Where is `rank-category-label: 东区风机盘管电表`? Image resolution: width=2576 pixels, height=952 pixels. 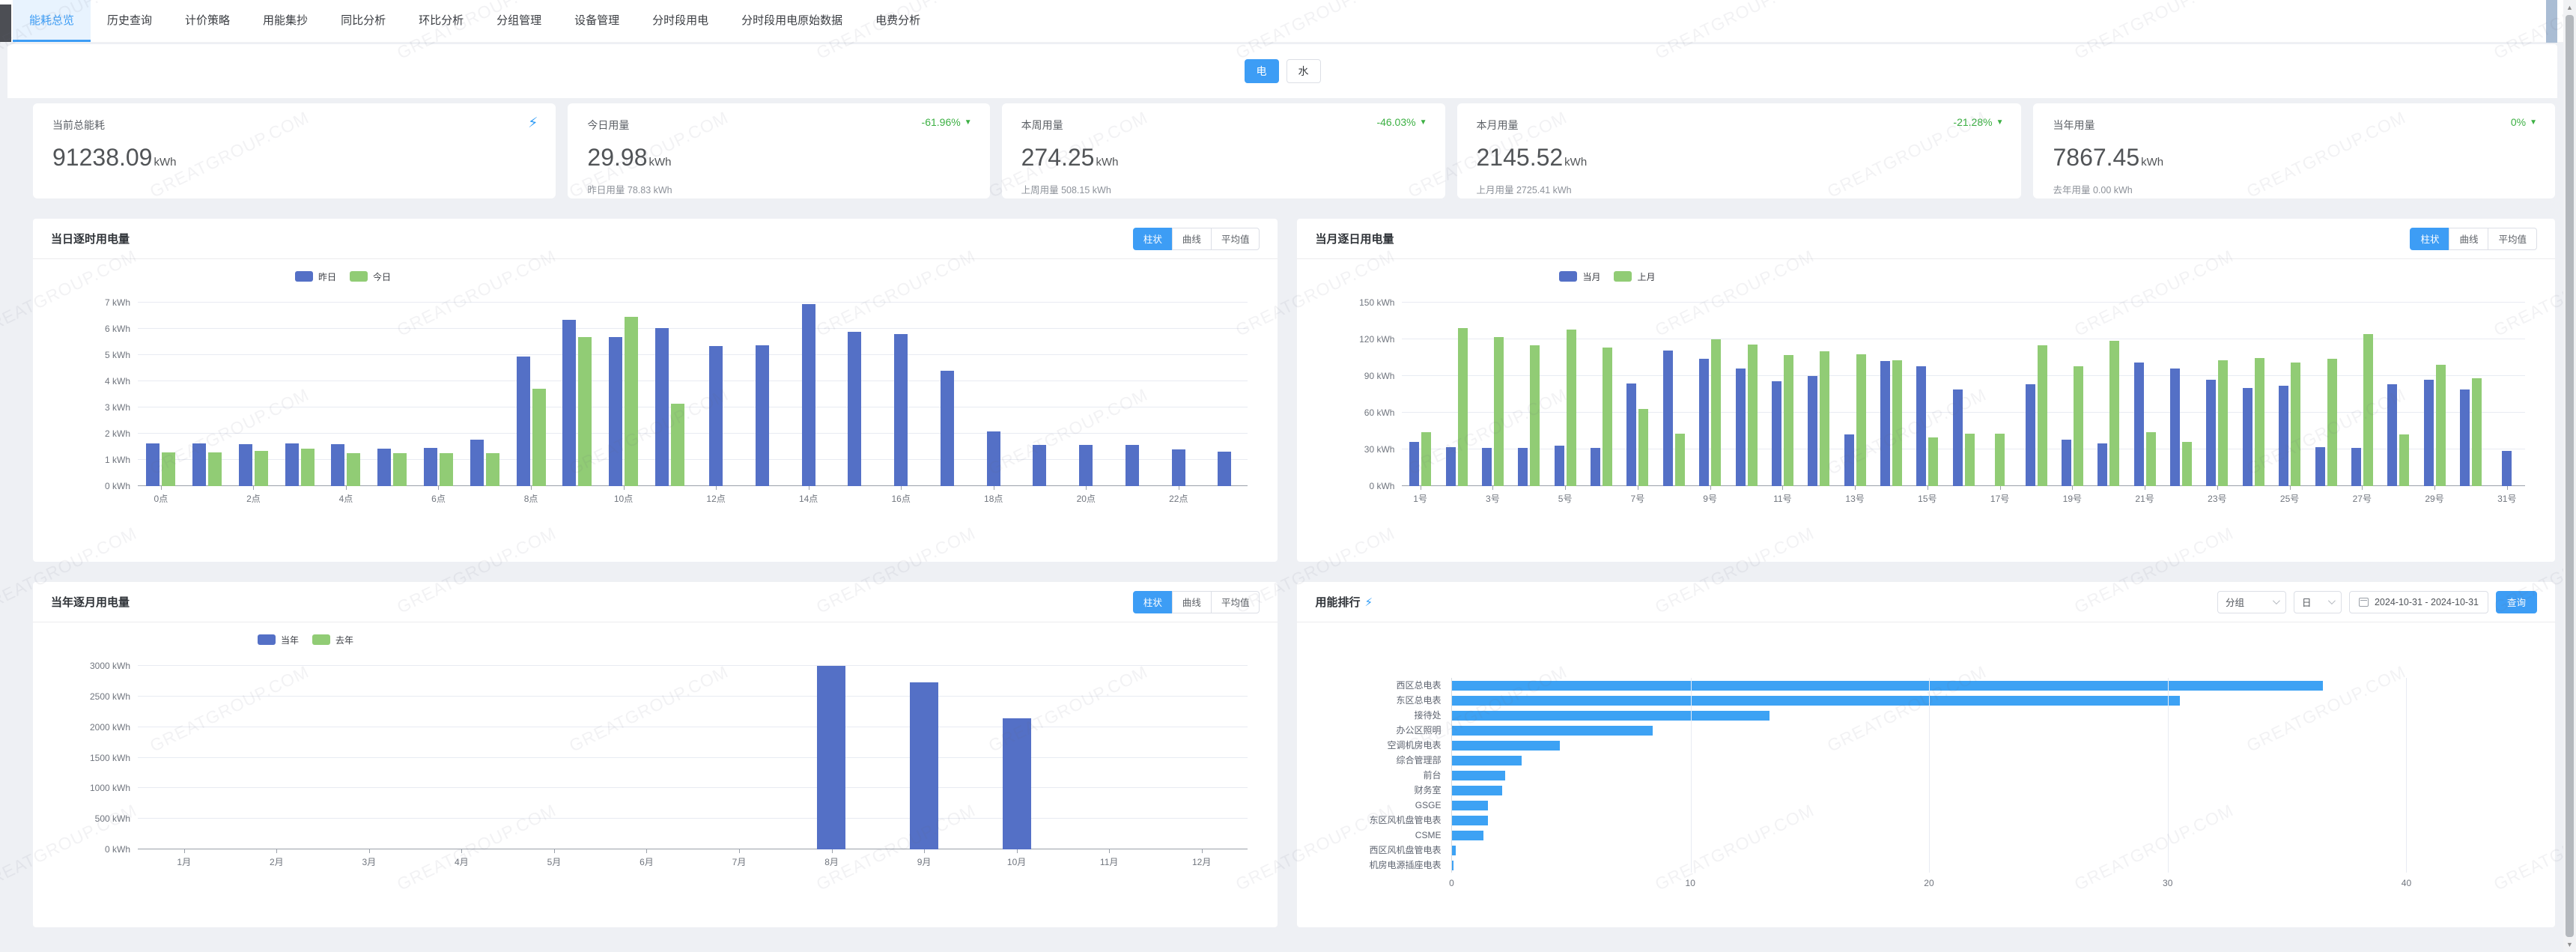 rank-category-label: 东区风机盘管电表 is located at coordinates (1405, 820).